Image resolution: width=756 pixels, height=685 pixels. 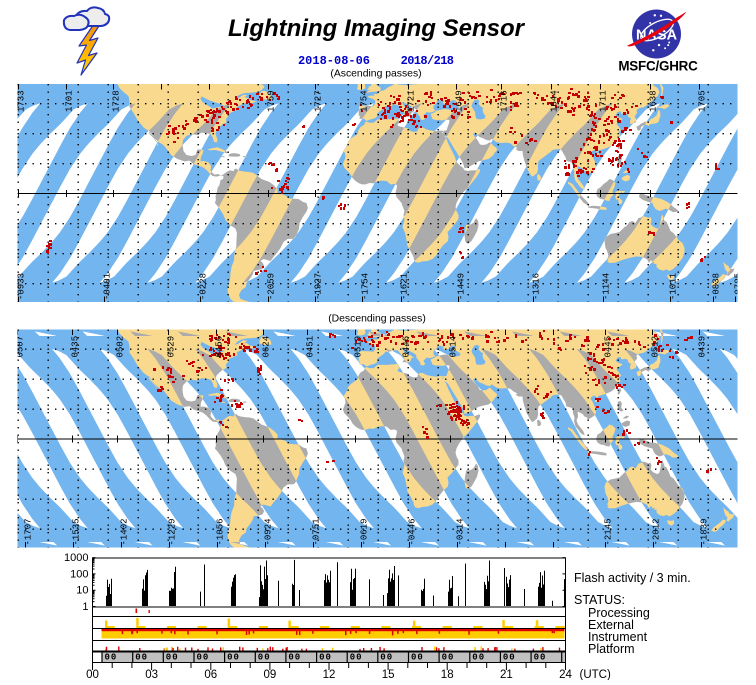 I want to click on svg-text: -0838, so click(x=717, y=286).